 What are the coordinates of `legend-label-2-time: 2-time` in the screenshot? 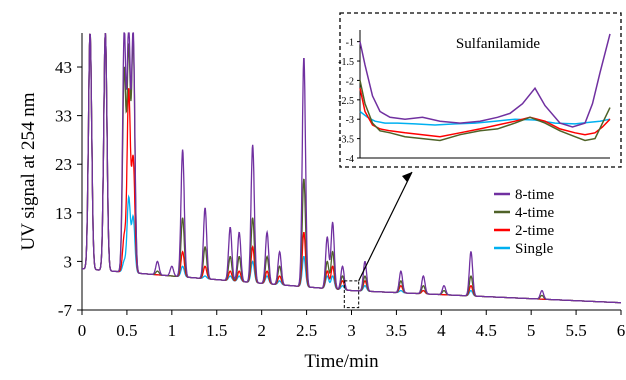 It's located at (534, 231).